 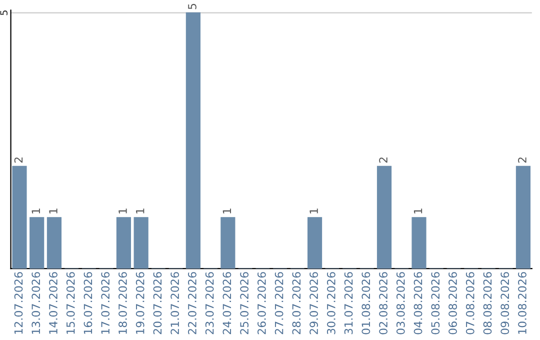 What do you see at coordinates (279, 303) in the screenshot?
I see `x-tick-label: 27.07.2026` at bounding box center [279, 303].